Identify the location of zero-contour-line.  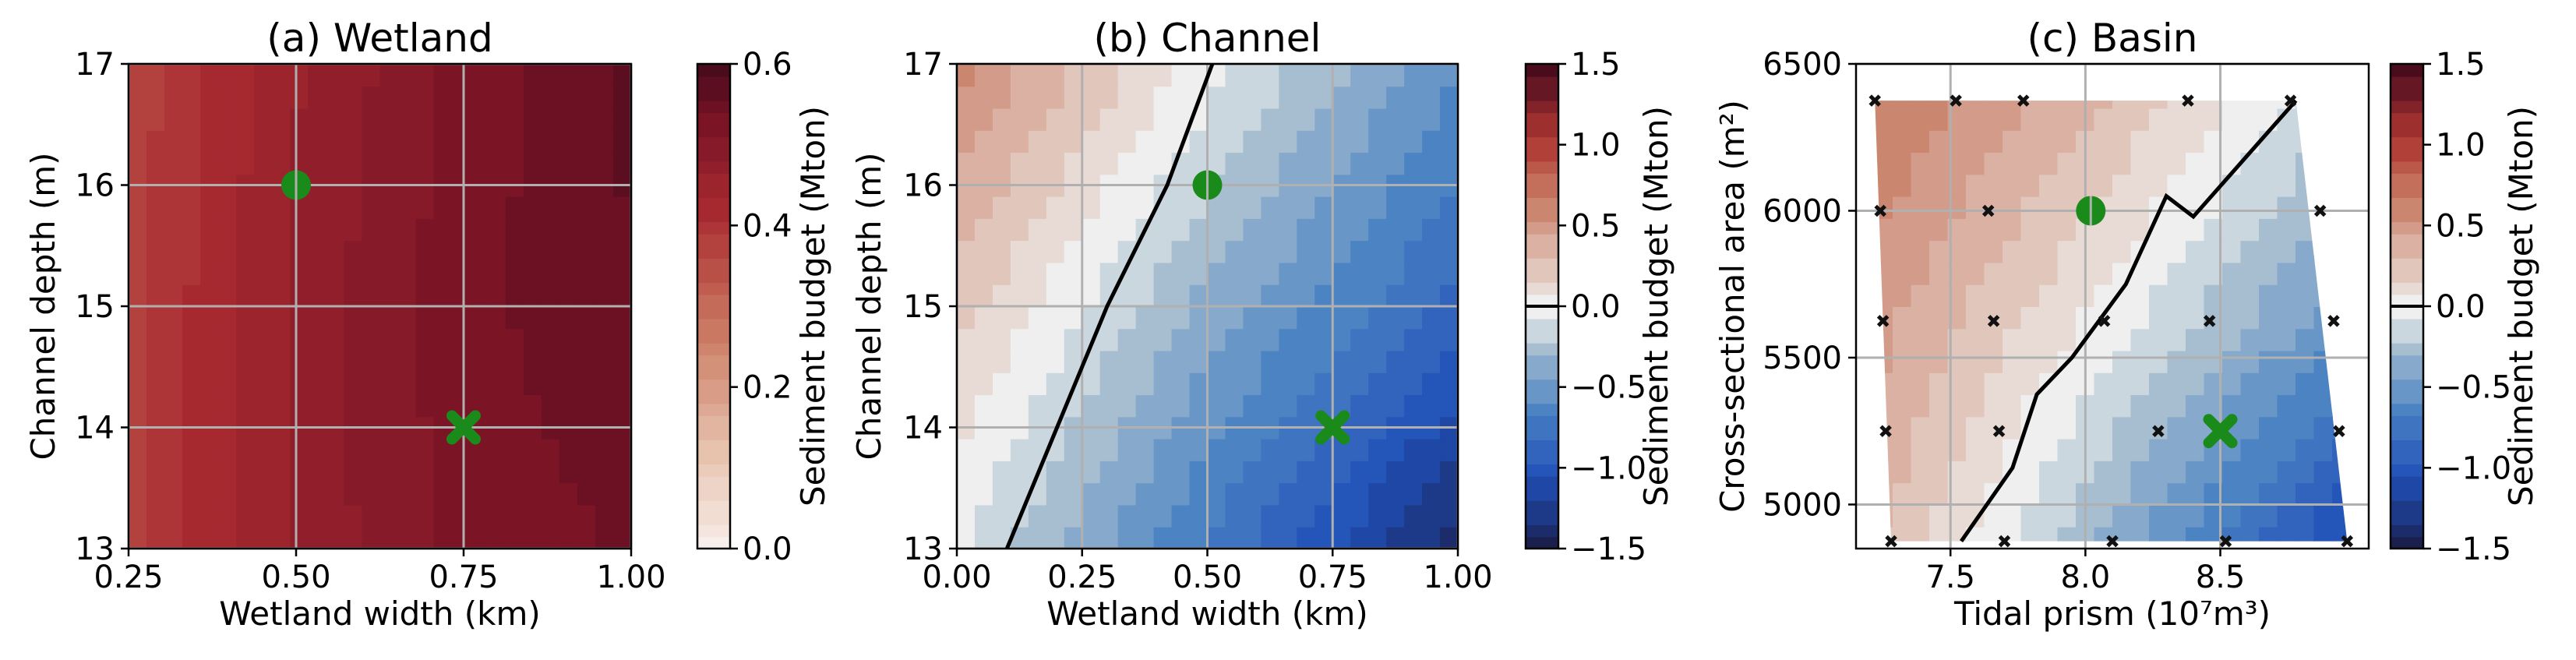
(2129, 321).